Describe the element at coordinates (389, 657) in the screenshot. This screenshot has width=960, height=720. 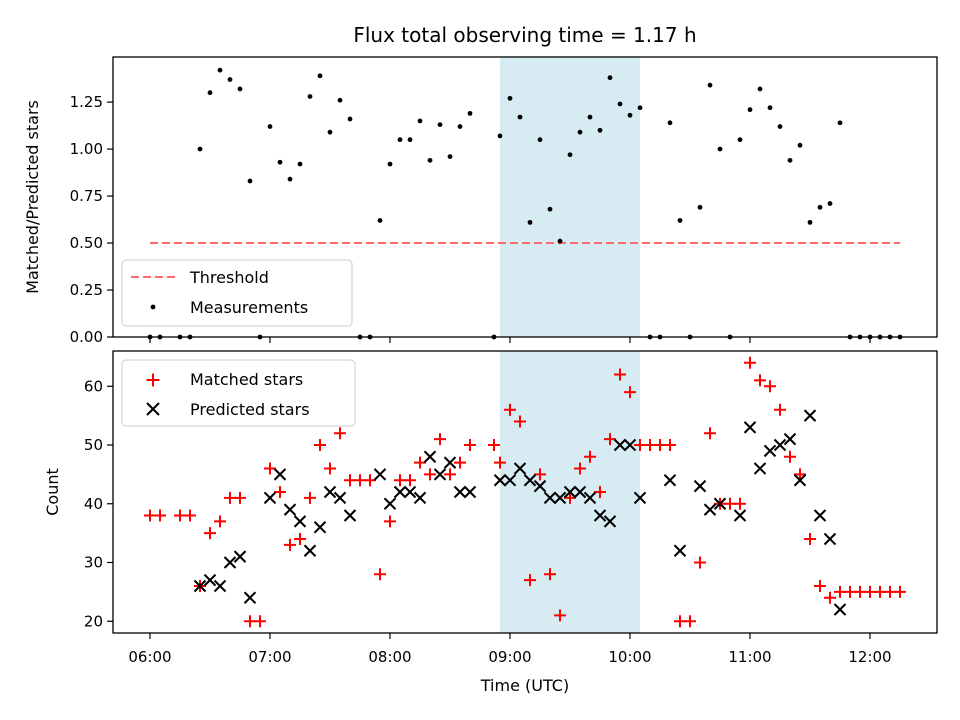
I see `x-tick-label: 08:00` at that location.